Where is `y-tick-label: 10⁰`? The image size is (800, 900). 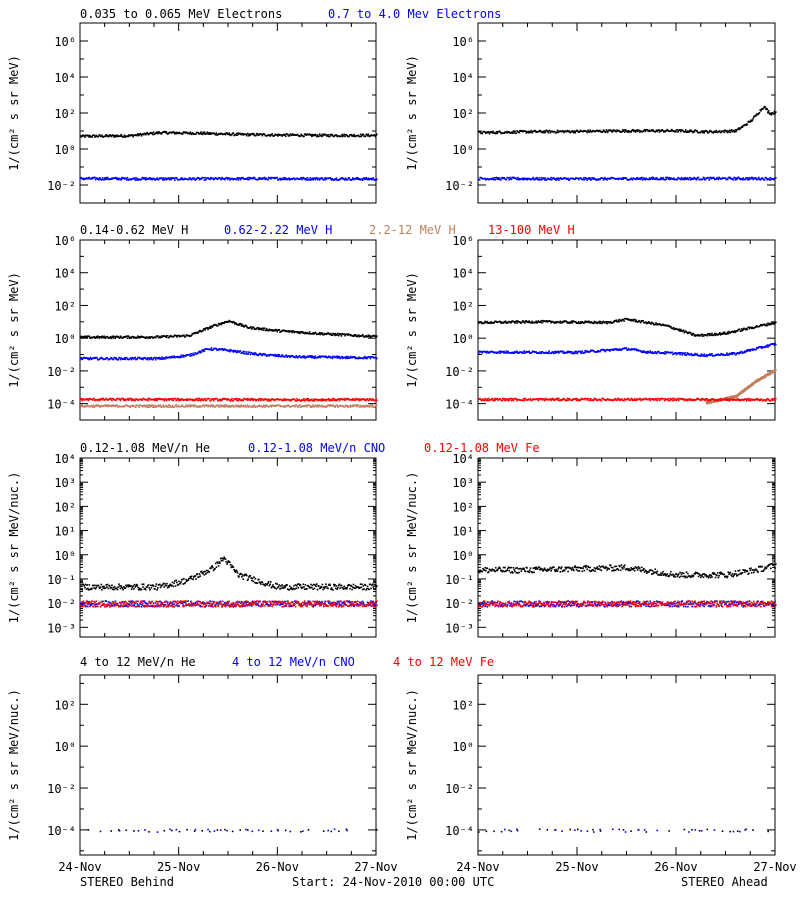
y-tick-label: 10⁰ is located at coordinates (65, 150).